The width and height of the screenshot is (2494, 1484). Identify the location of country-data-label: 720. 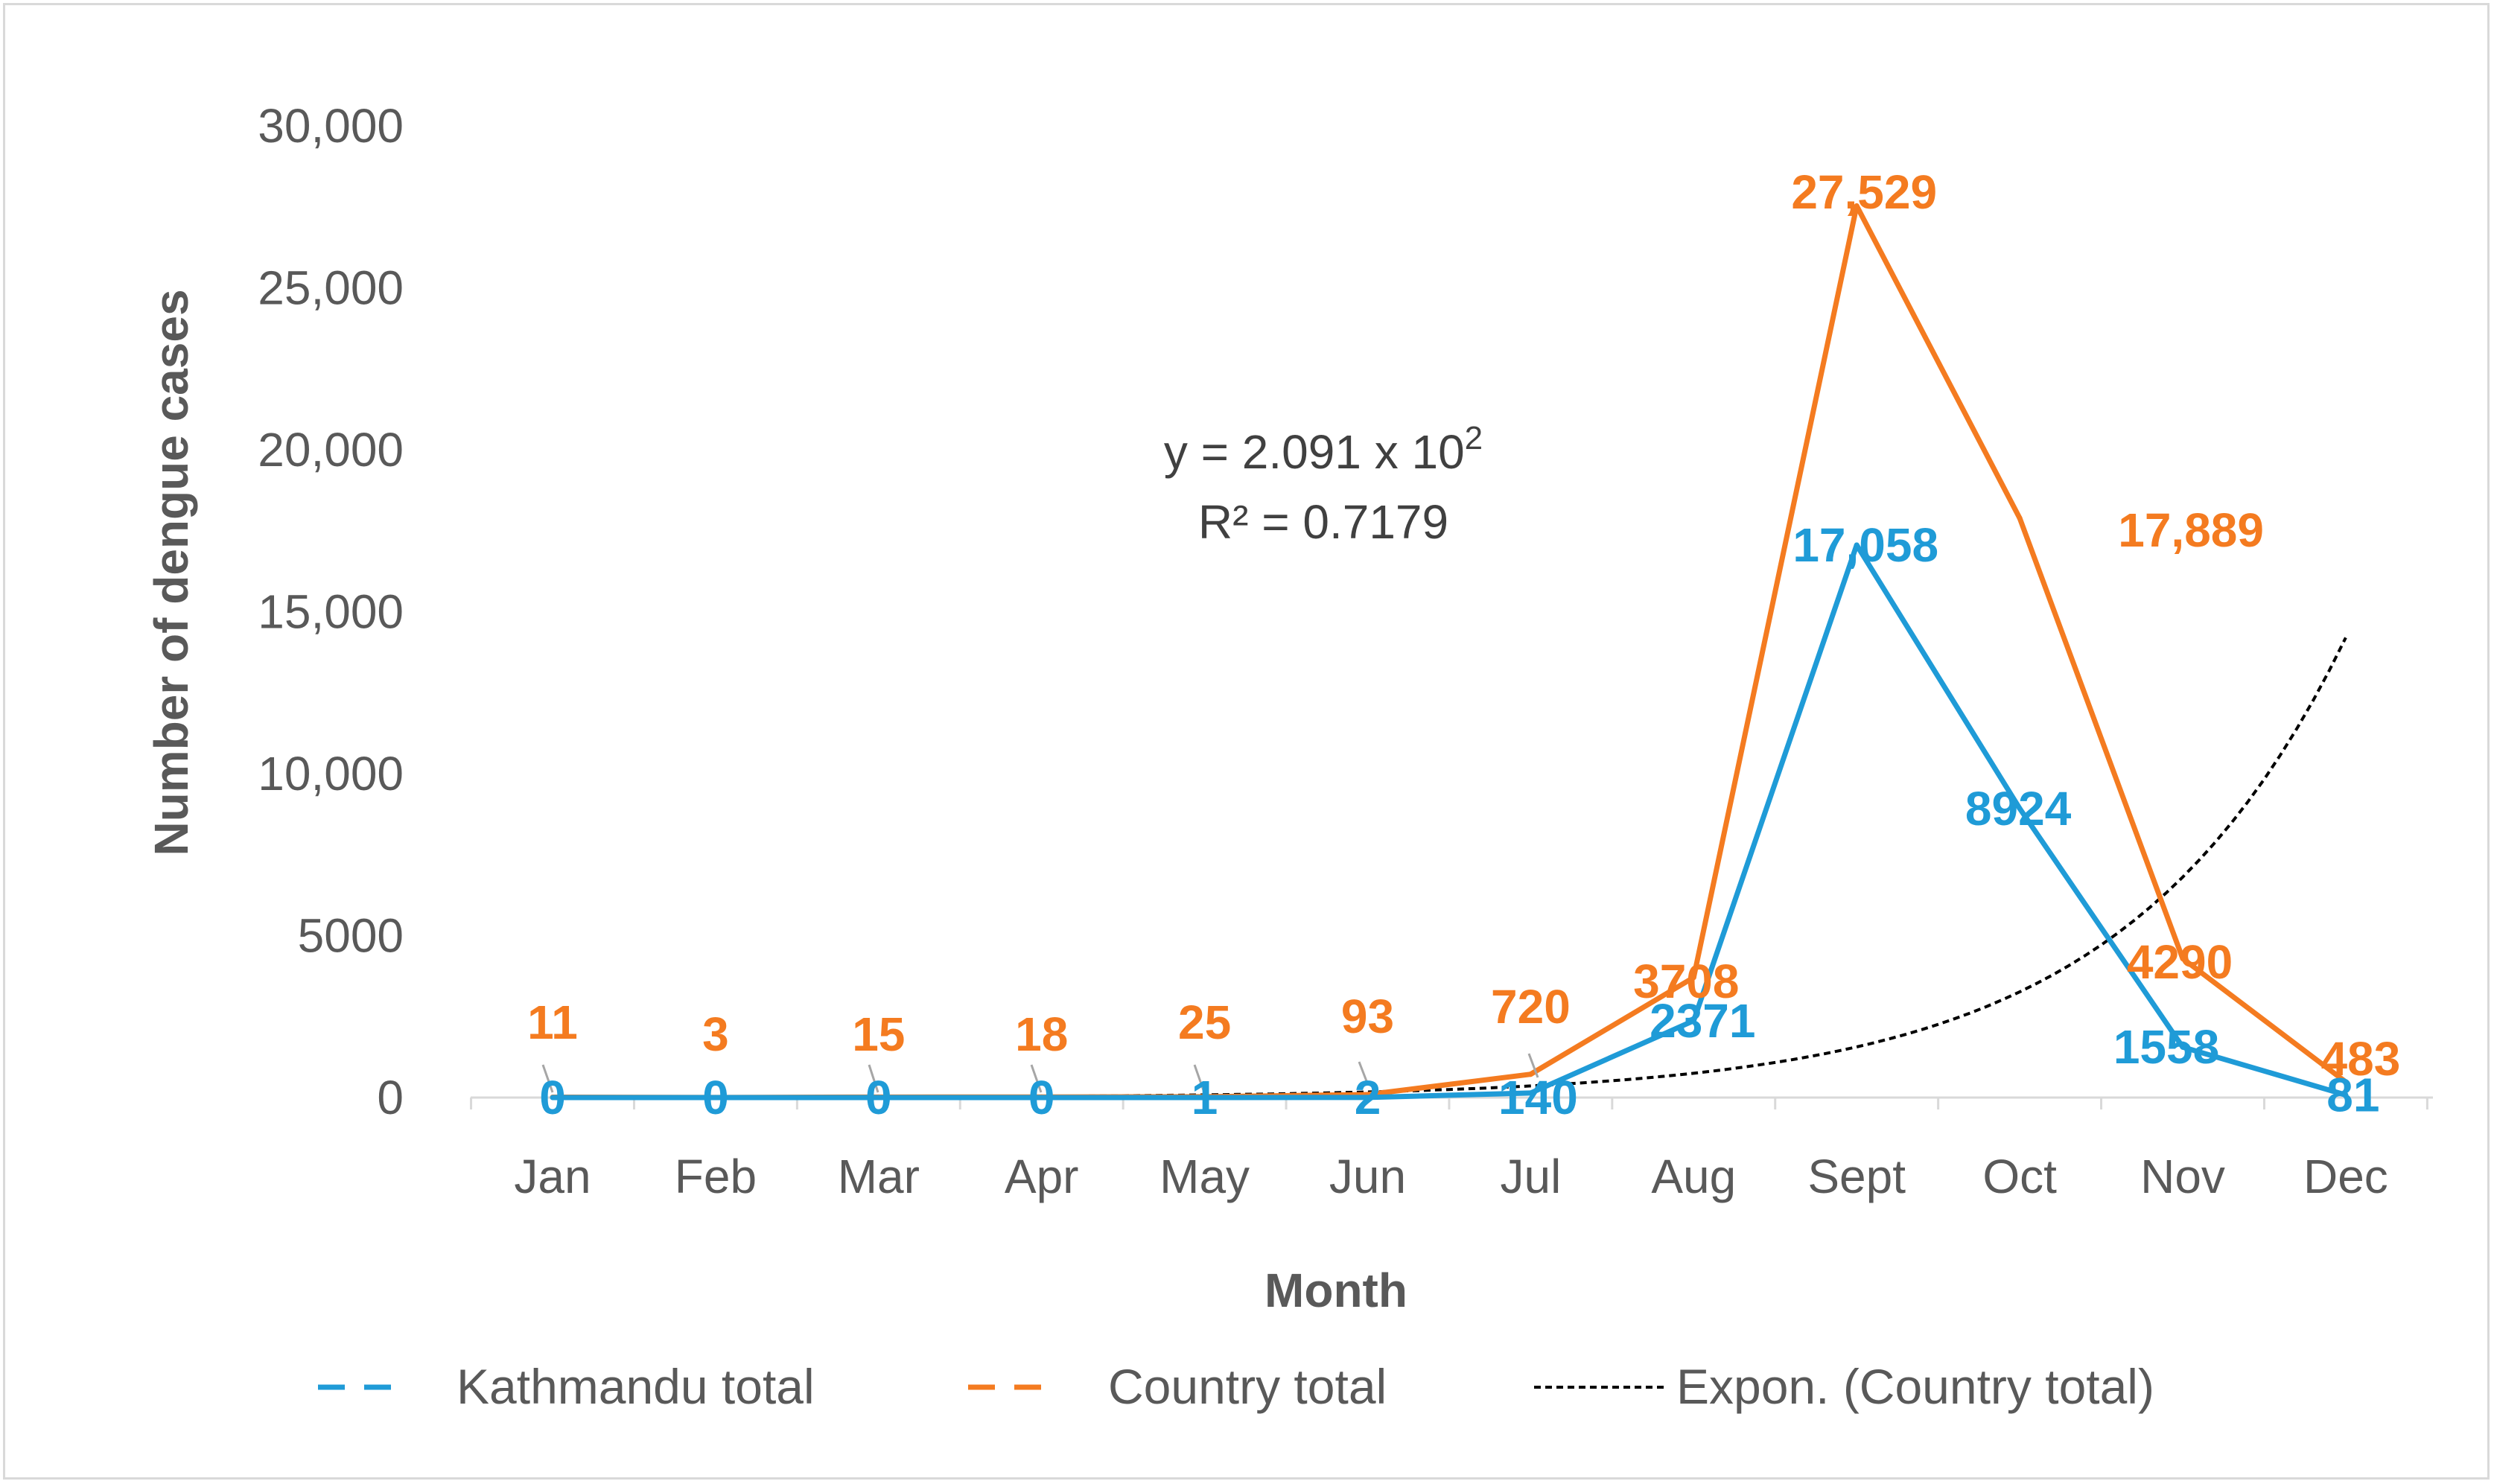
(1531, 1007).